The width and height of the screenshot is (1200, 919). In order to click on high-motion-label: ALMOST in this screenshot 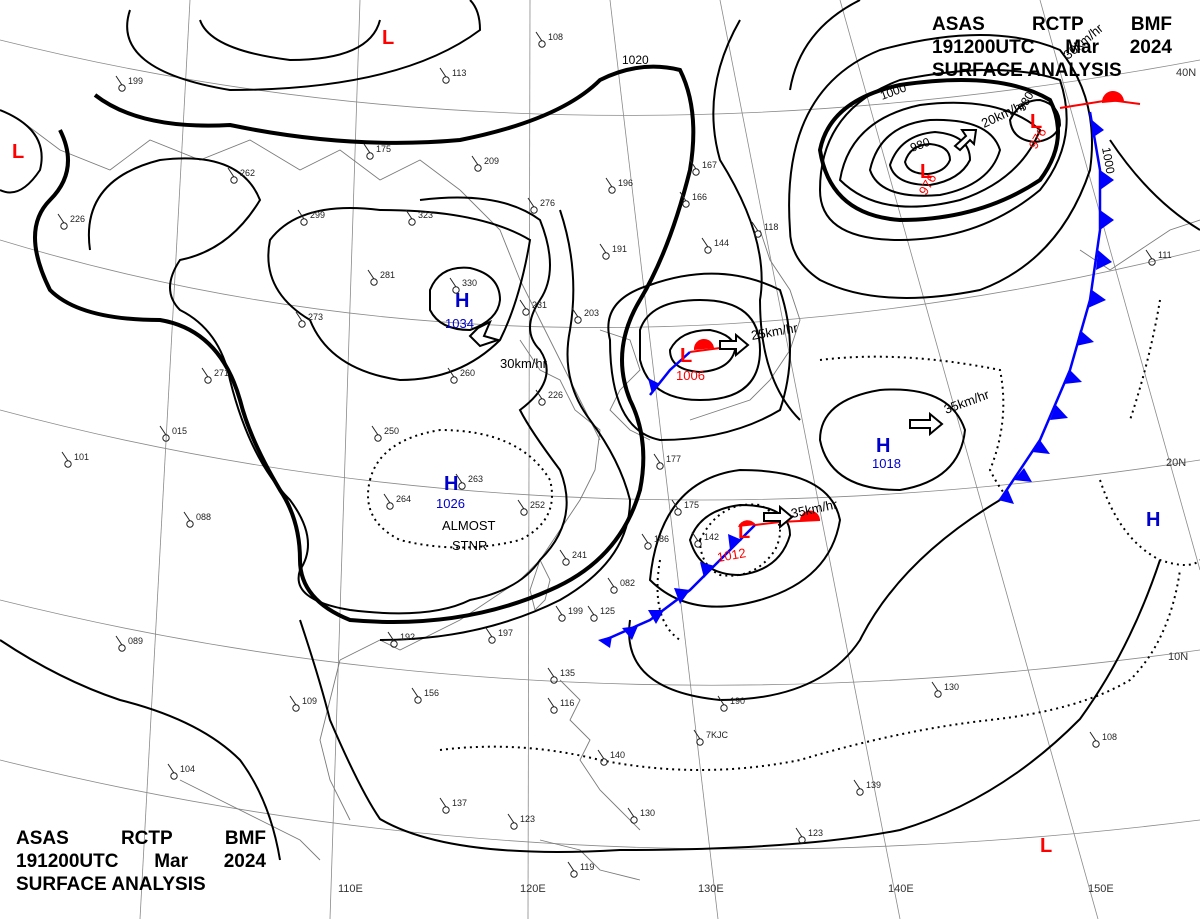, I will do `click(469, 525)`.